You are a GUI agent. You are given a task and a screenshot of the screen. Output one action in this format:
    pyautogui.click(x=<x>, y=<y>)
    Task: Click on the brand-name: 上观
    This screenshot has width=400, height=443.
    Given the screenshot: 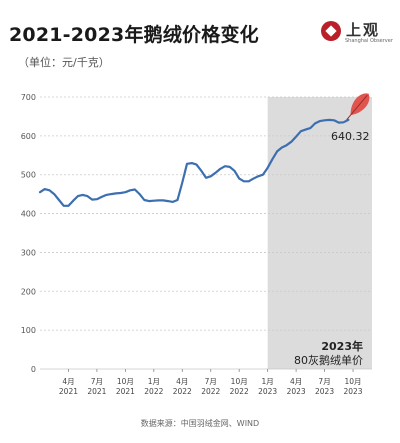 What is the action you would take?
    pyautogui.click(x=363, y=30)
    